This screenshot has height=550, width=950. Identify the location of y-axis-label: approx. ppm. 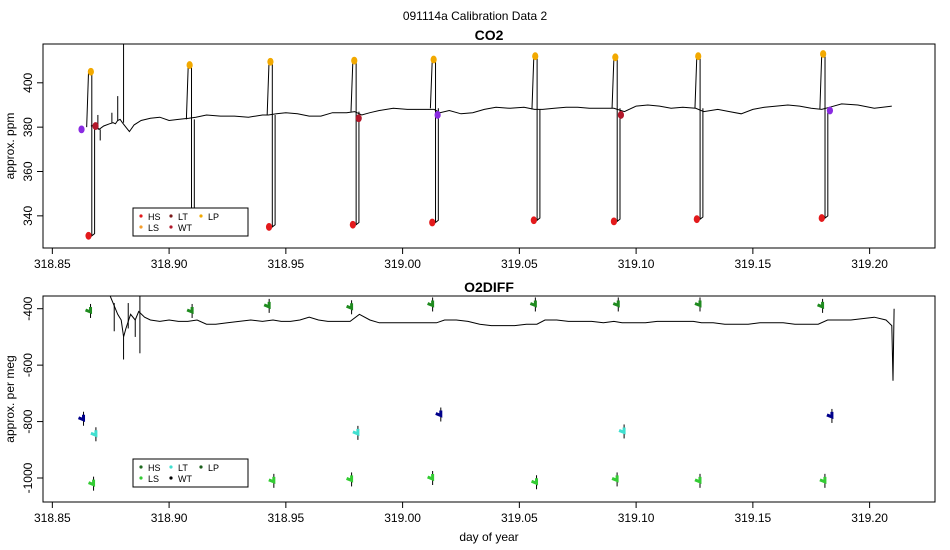
(10, 146).